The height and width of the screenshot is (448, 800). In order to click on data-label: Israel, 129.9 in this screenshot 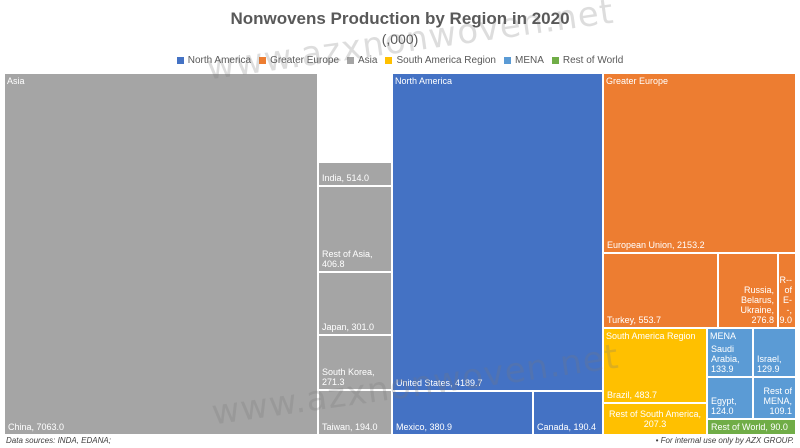, I will do `click(769, 364)`.